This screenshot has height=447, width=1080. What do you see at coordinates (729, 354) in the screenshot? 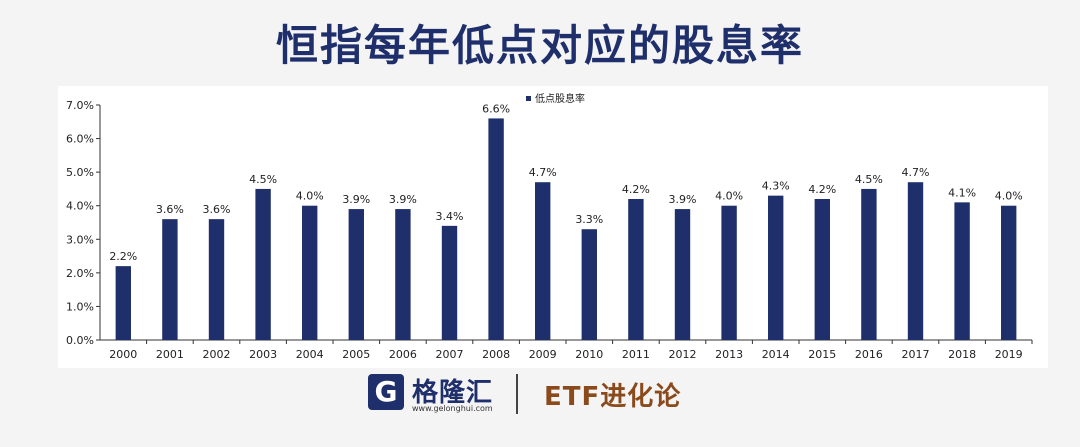
I see `x-tick-label: 2013` at bounding box center [729, 354].